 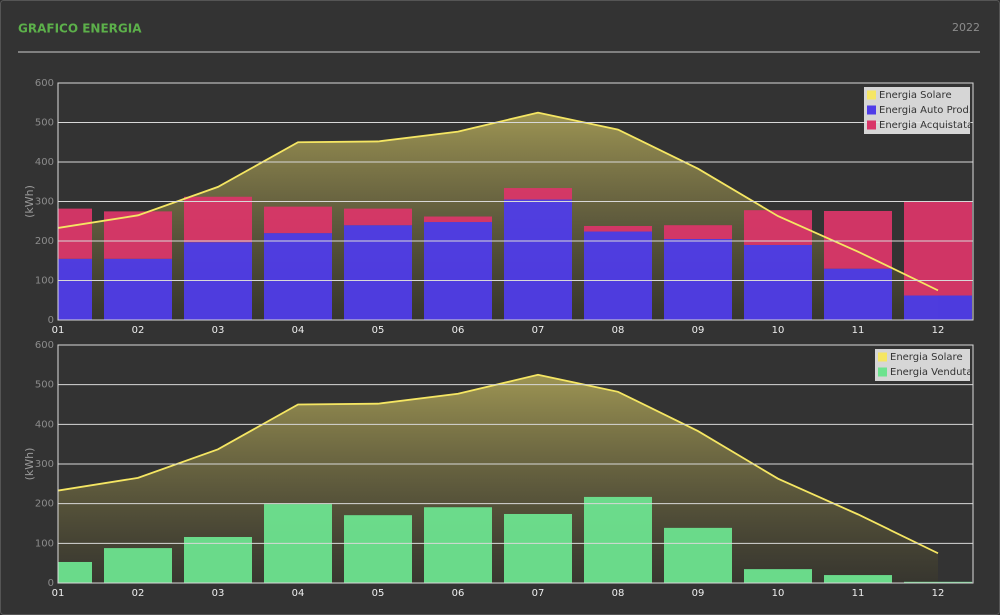 I want to click on legend-label: Energia Acquistata, so click(x=926, y=125).